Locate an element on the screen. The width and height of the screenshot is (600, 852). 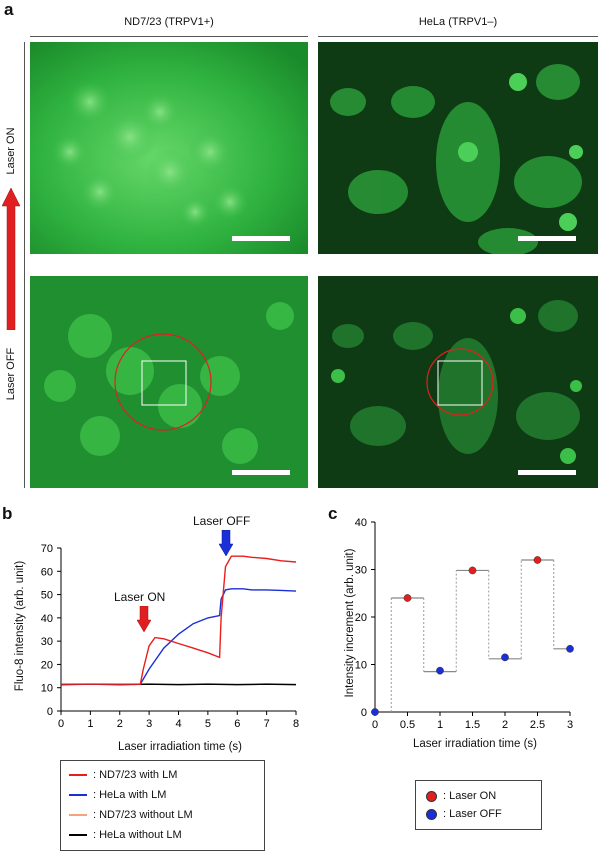
legend-item: : Laser OFF is located at coordinates (459, 814).